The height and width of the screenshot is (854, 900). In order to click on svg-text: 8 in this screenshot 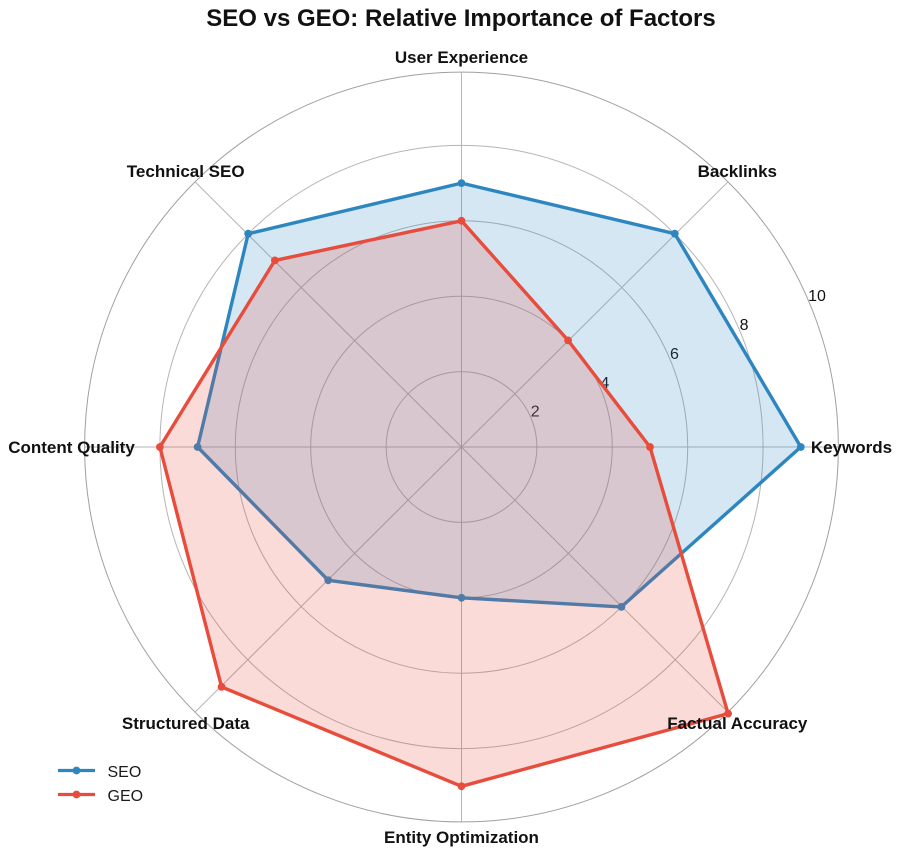, I will do `click(744, 325)`.